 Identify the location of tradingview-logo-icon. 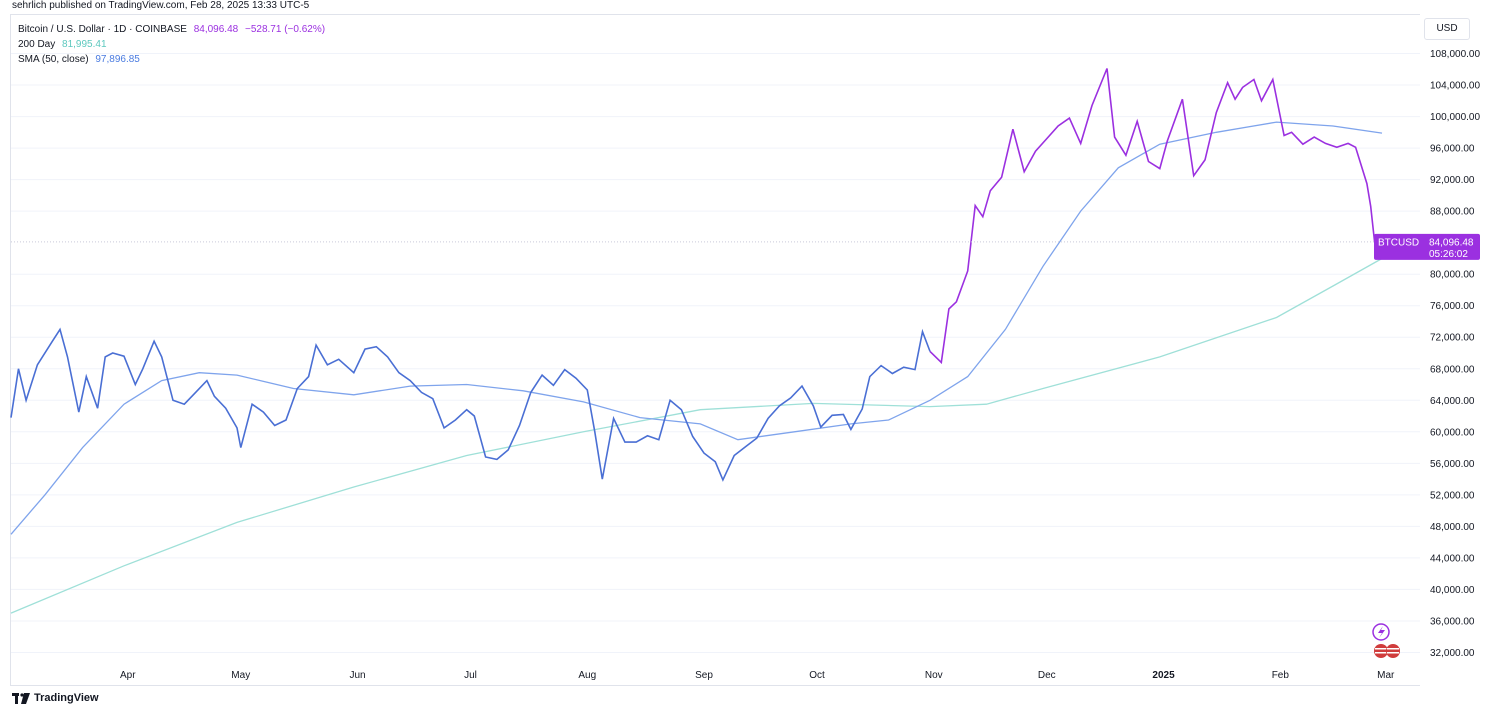
(21, 698).